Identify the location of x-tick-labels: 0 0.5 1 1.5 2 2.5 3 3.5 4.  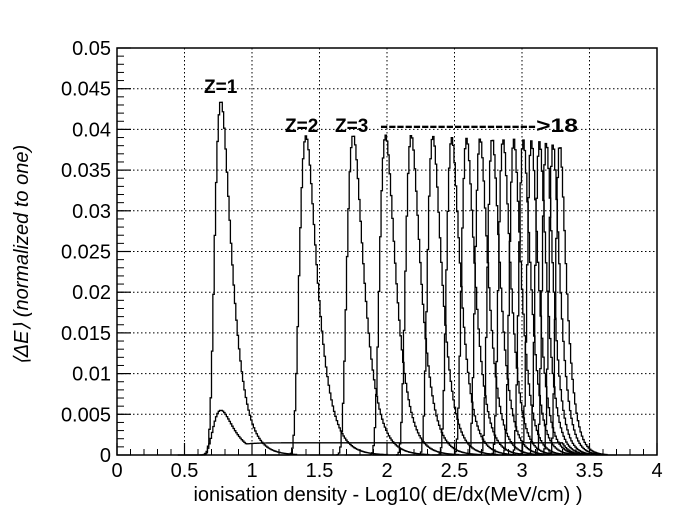
(386, 471).